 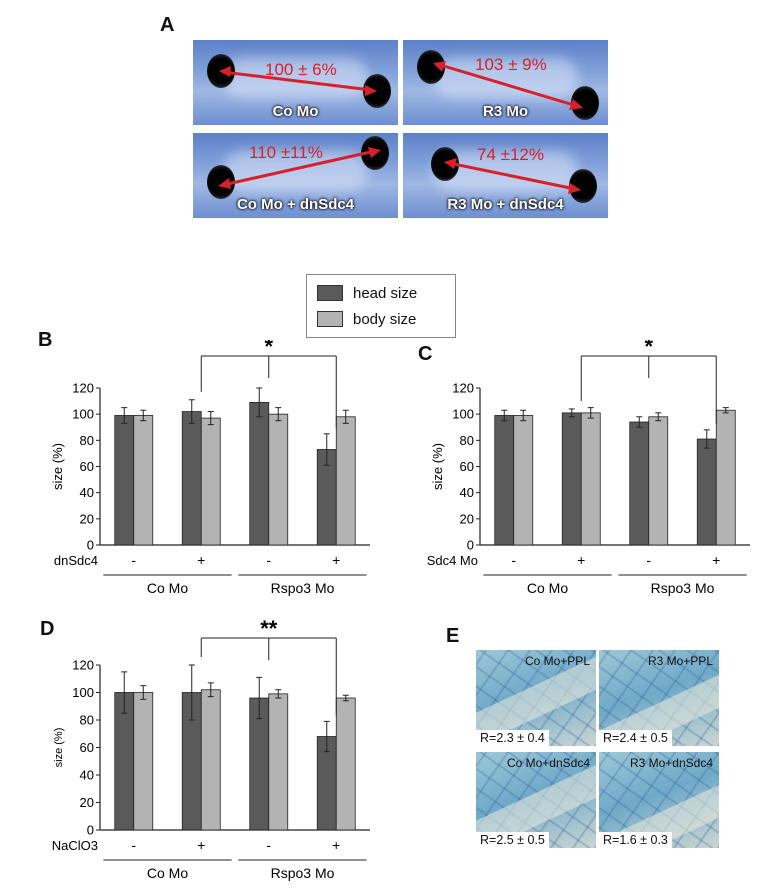 I want to click on chart-legend: head size body size, so click(x=381, y=306).